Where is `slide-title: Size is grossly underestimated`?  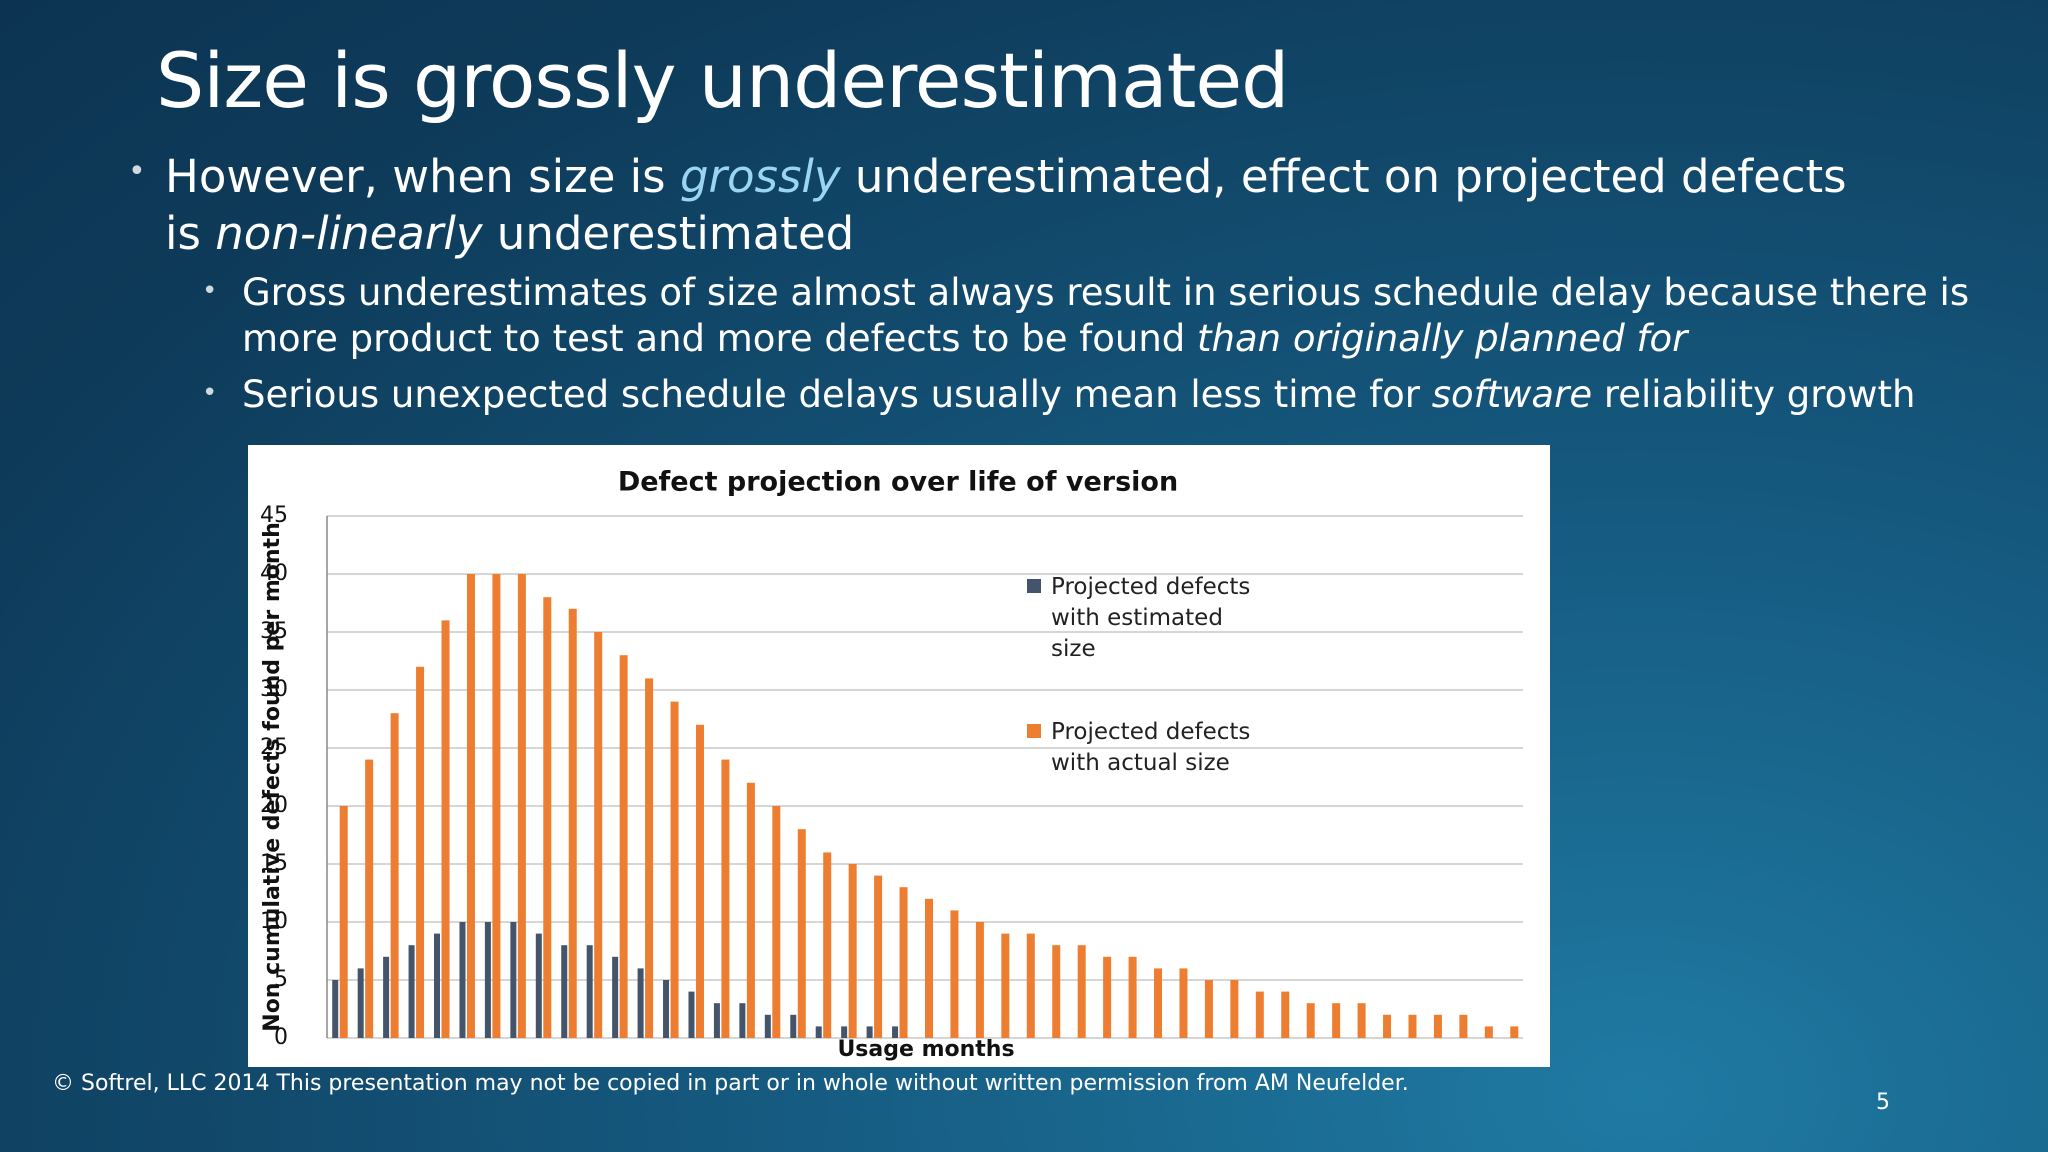 slide-title: Size is grossly underestimated is located at coordinates (722, 80).